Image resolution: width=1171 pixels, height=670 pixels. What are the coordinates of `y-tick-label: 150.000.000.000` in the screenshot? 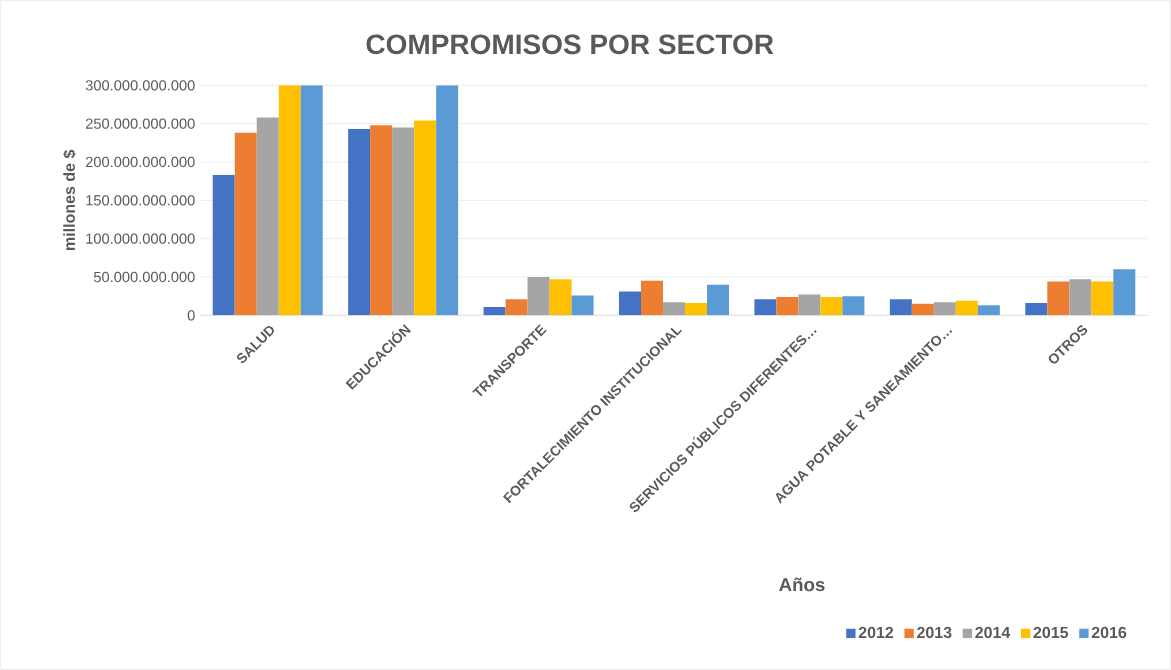 It's located at (140, 200).